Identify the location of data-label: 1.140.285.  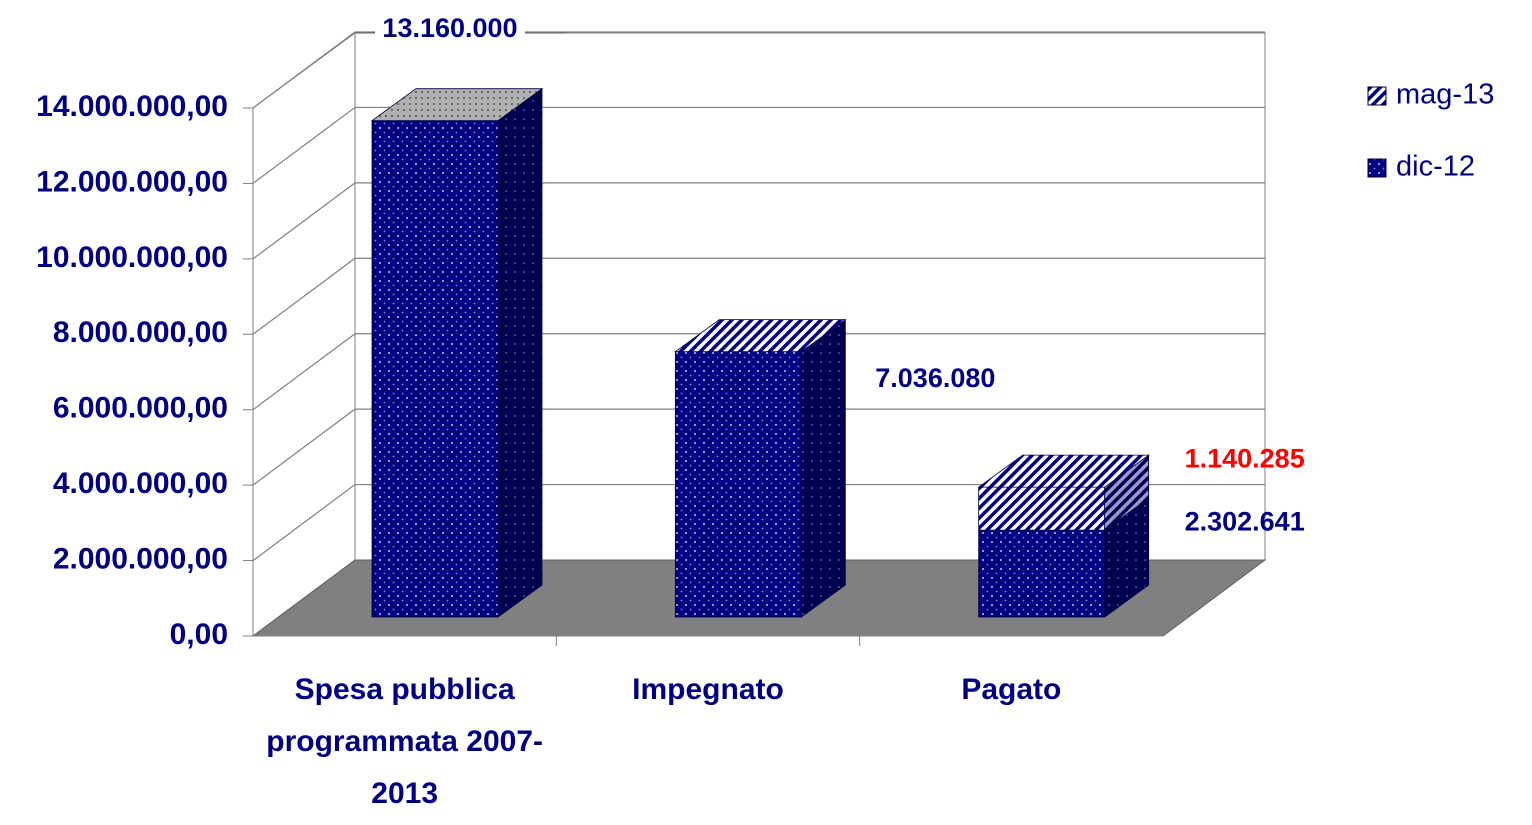
(1245, 458).